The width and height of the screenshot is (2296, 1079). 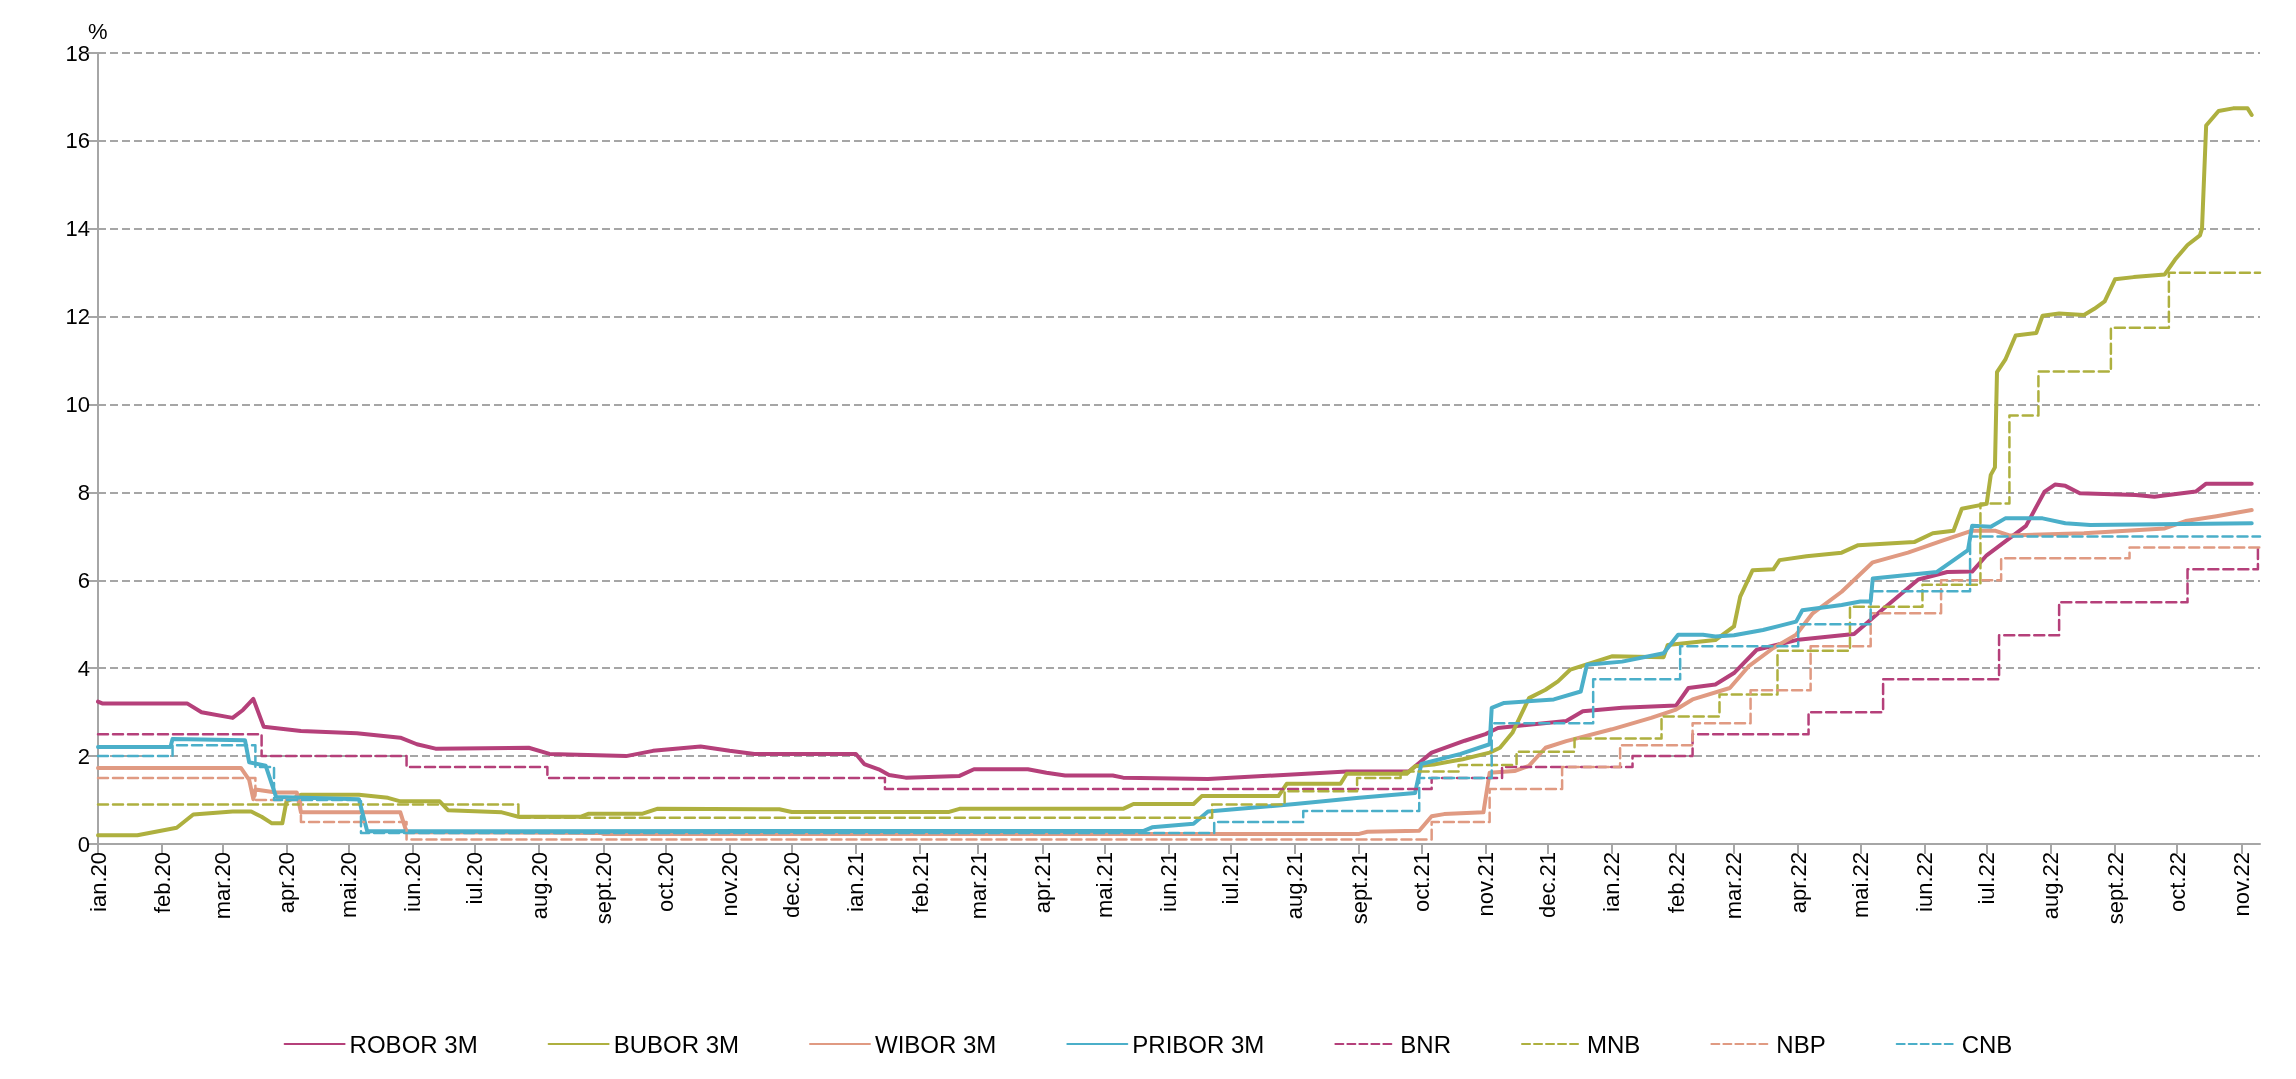 What do you see at coordinates (77, 229) in the screenshot?
I see `y-tick-label: 14` at bounding box center [77, 229].